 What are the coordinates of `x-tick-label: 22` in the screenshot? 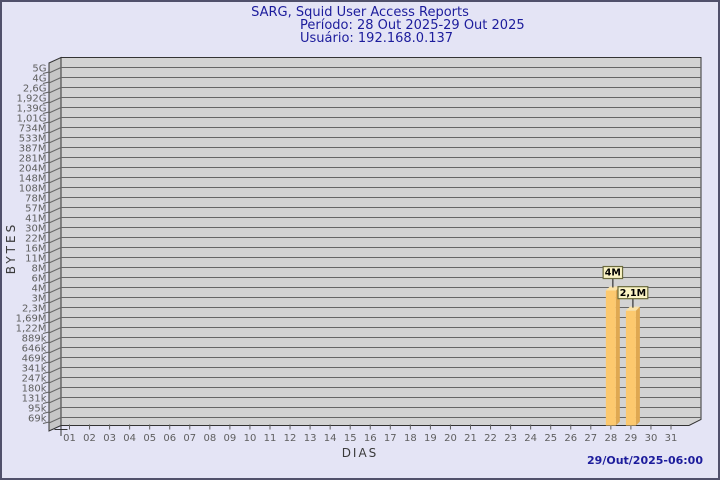 It's located at (490, 438).